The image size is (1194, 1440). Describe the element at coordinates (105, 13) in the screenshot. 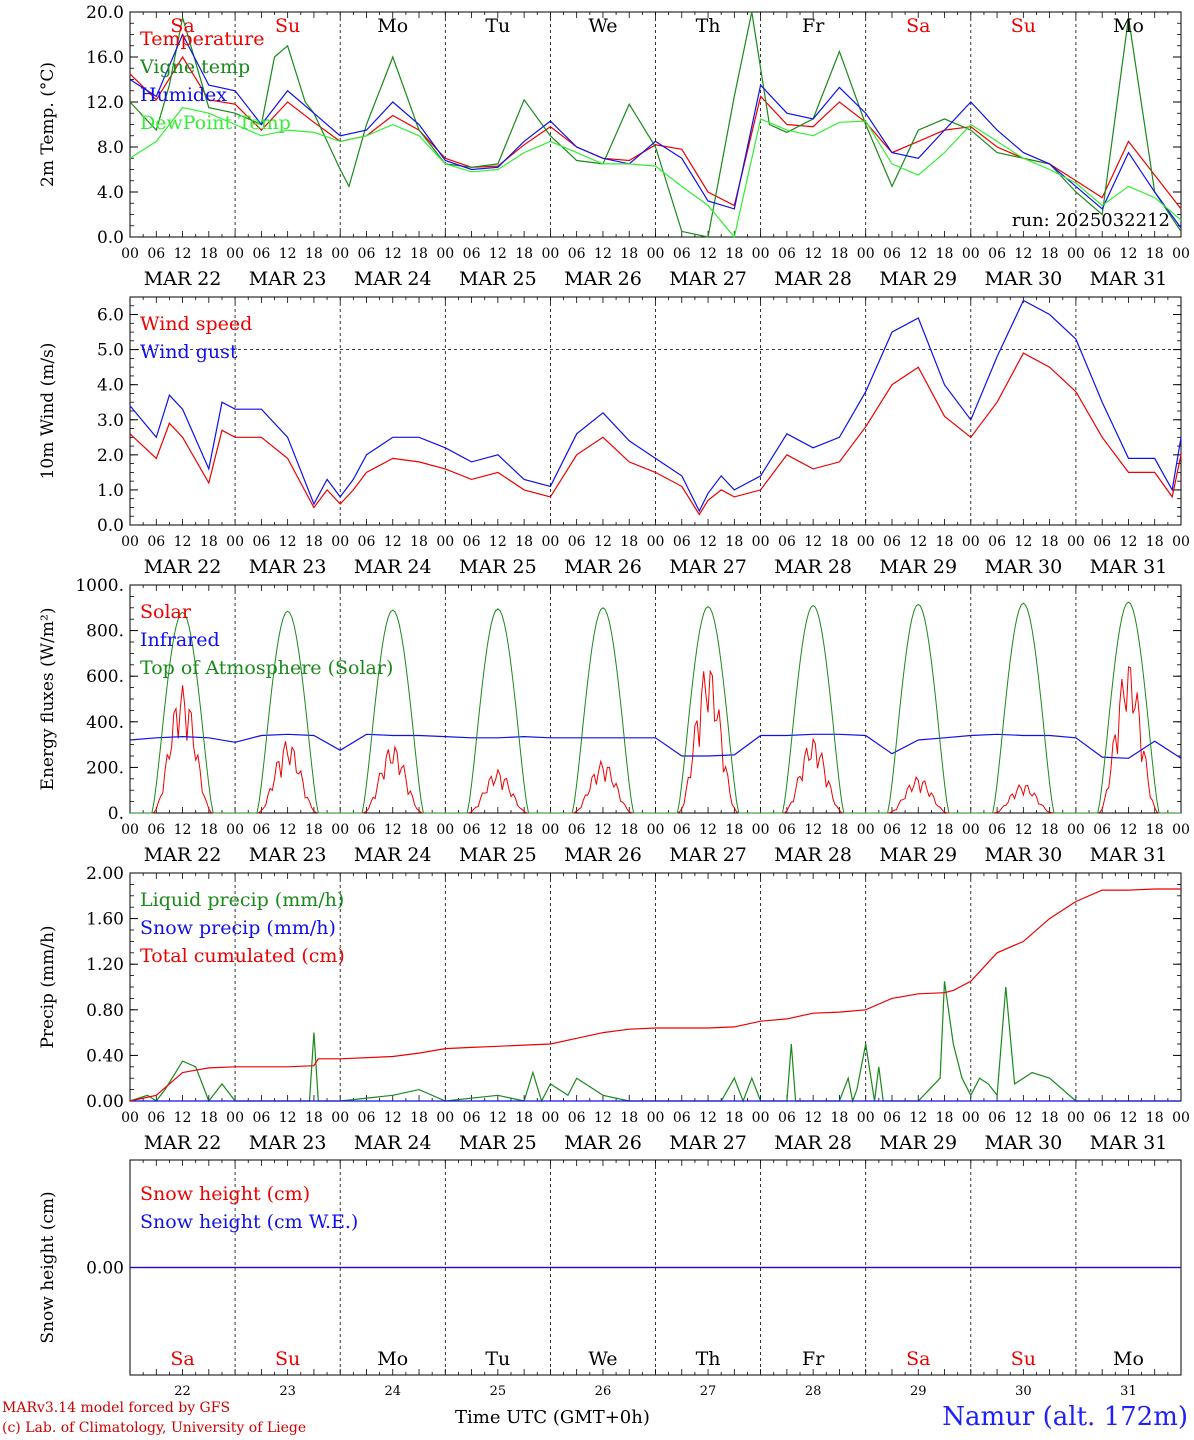

I see `y-tick-label: 20.0` at that location.